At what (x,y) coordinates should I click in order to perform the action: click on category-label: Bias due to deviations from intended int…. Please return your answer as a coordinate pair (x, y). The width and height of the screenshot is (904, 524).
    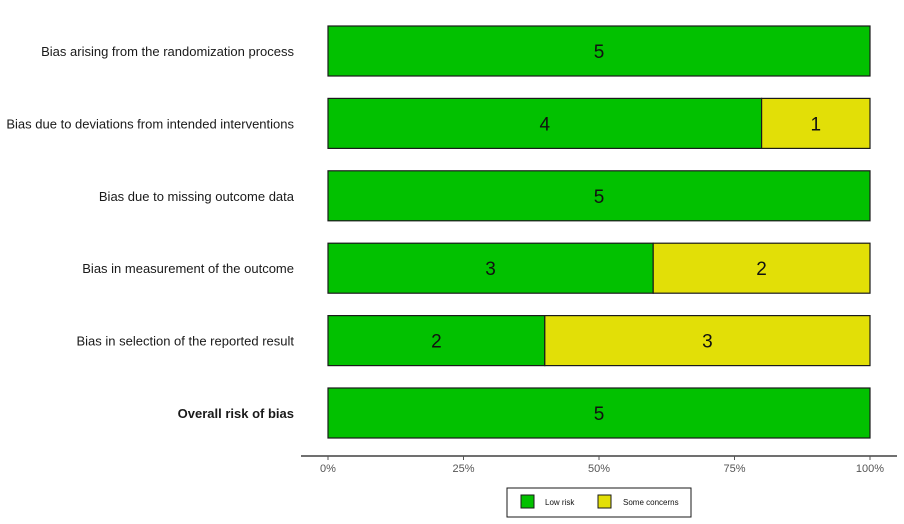
    Looking at the image, I should click on (150, 123).